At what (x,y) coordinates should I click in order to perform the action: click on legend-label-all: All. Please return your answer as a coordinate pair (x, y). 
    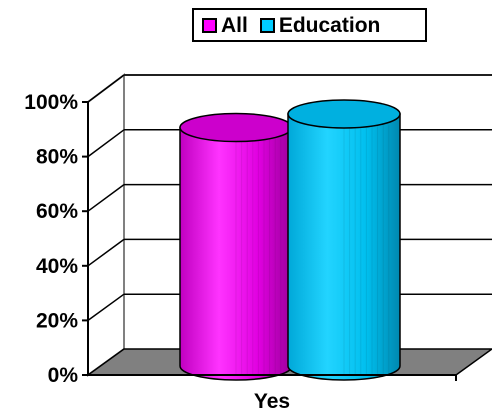
    Looking at the image, I should click on (234, 25).